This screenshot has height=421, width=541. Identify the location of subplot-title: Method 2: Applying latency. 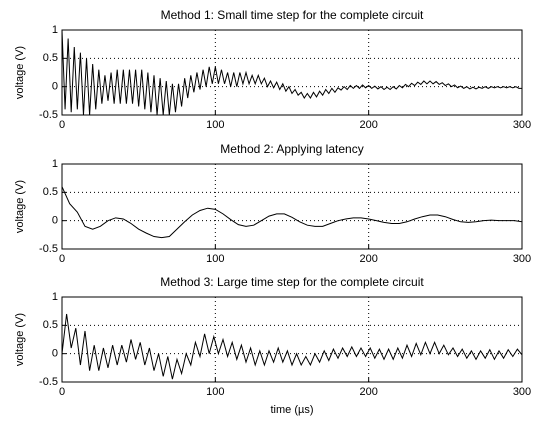
(291, 149).